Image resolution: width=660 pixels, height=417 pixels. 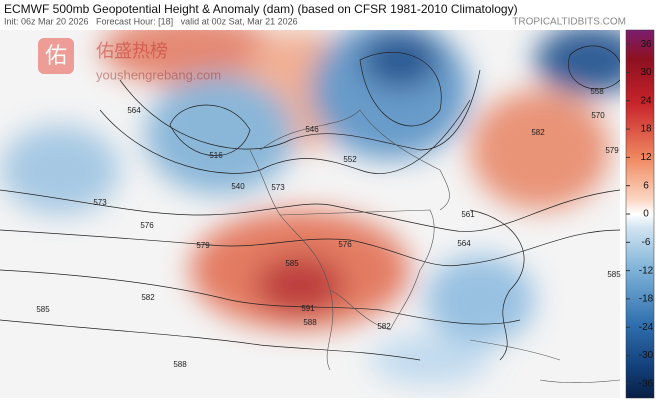 I want to click on watermark-logo-box, so click(x=56, y=56).